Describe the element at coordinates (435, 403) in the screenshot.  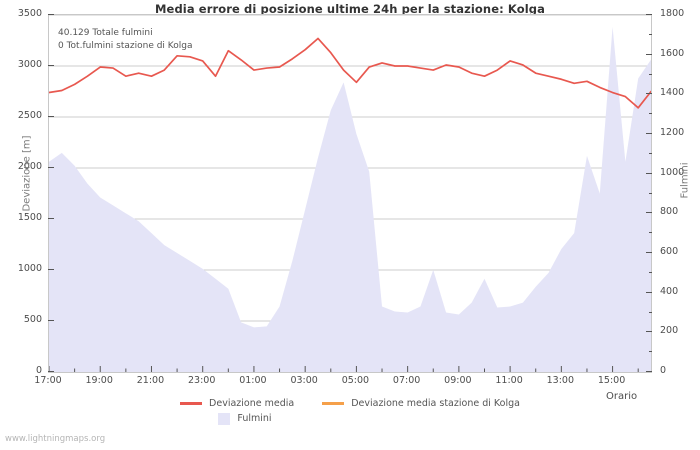
I see `legend-label-deviation-station: Deviazione media stazione di Kolga` at that location.